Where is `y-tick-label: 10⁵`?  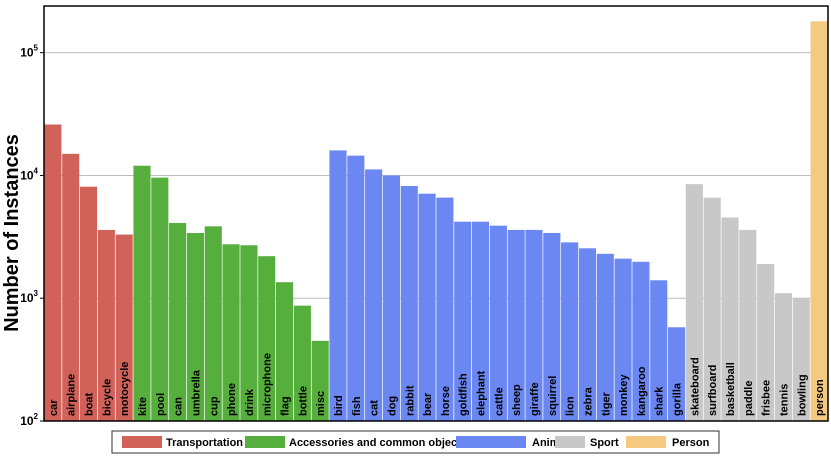
y-tick-label: 10⁵ is located at coordinates (29, 52).